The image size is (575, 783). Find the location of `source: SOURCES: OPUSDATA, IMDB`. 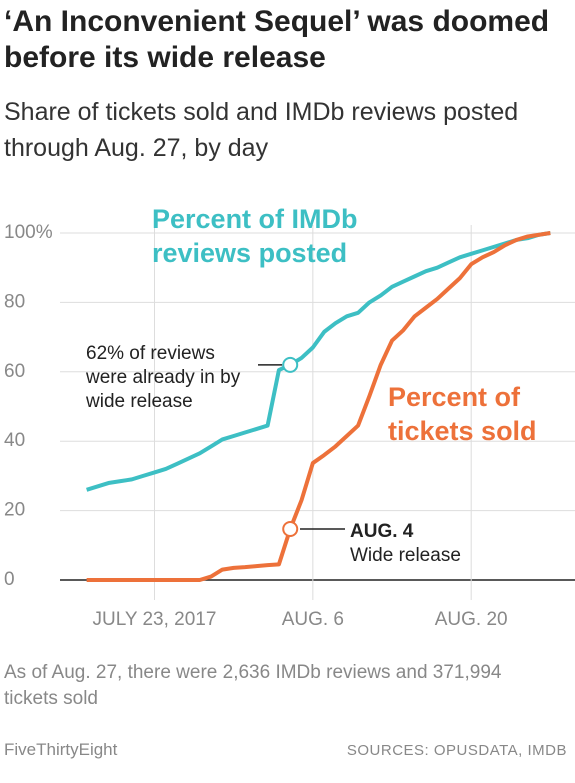

source: SOURCES: OPUSDATA, IMDB is located at coordinates (456, 750).